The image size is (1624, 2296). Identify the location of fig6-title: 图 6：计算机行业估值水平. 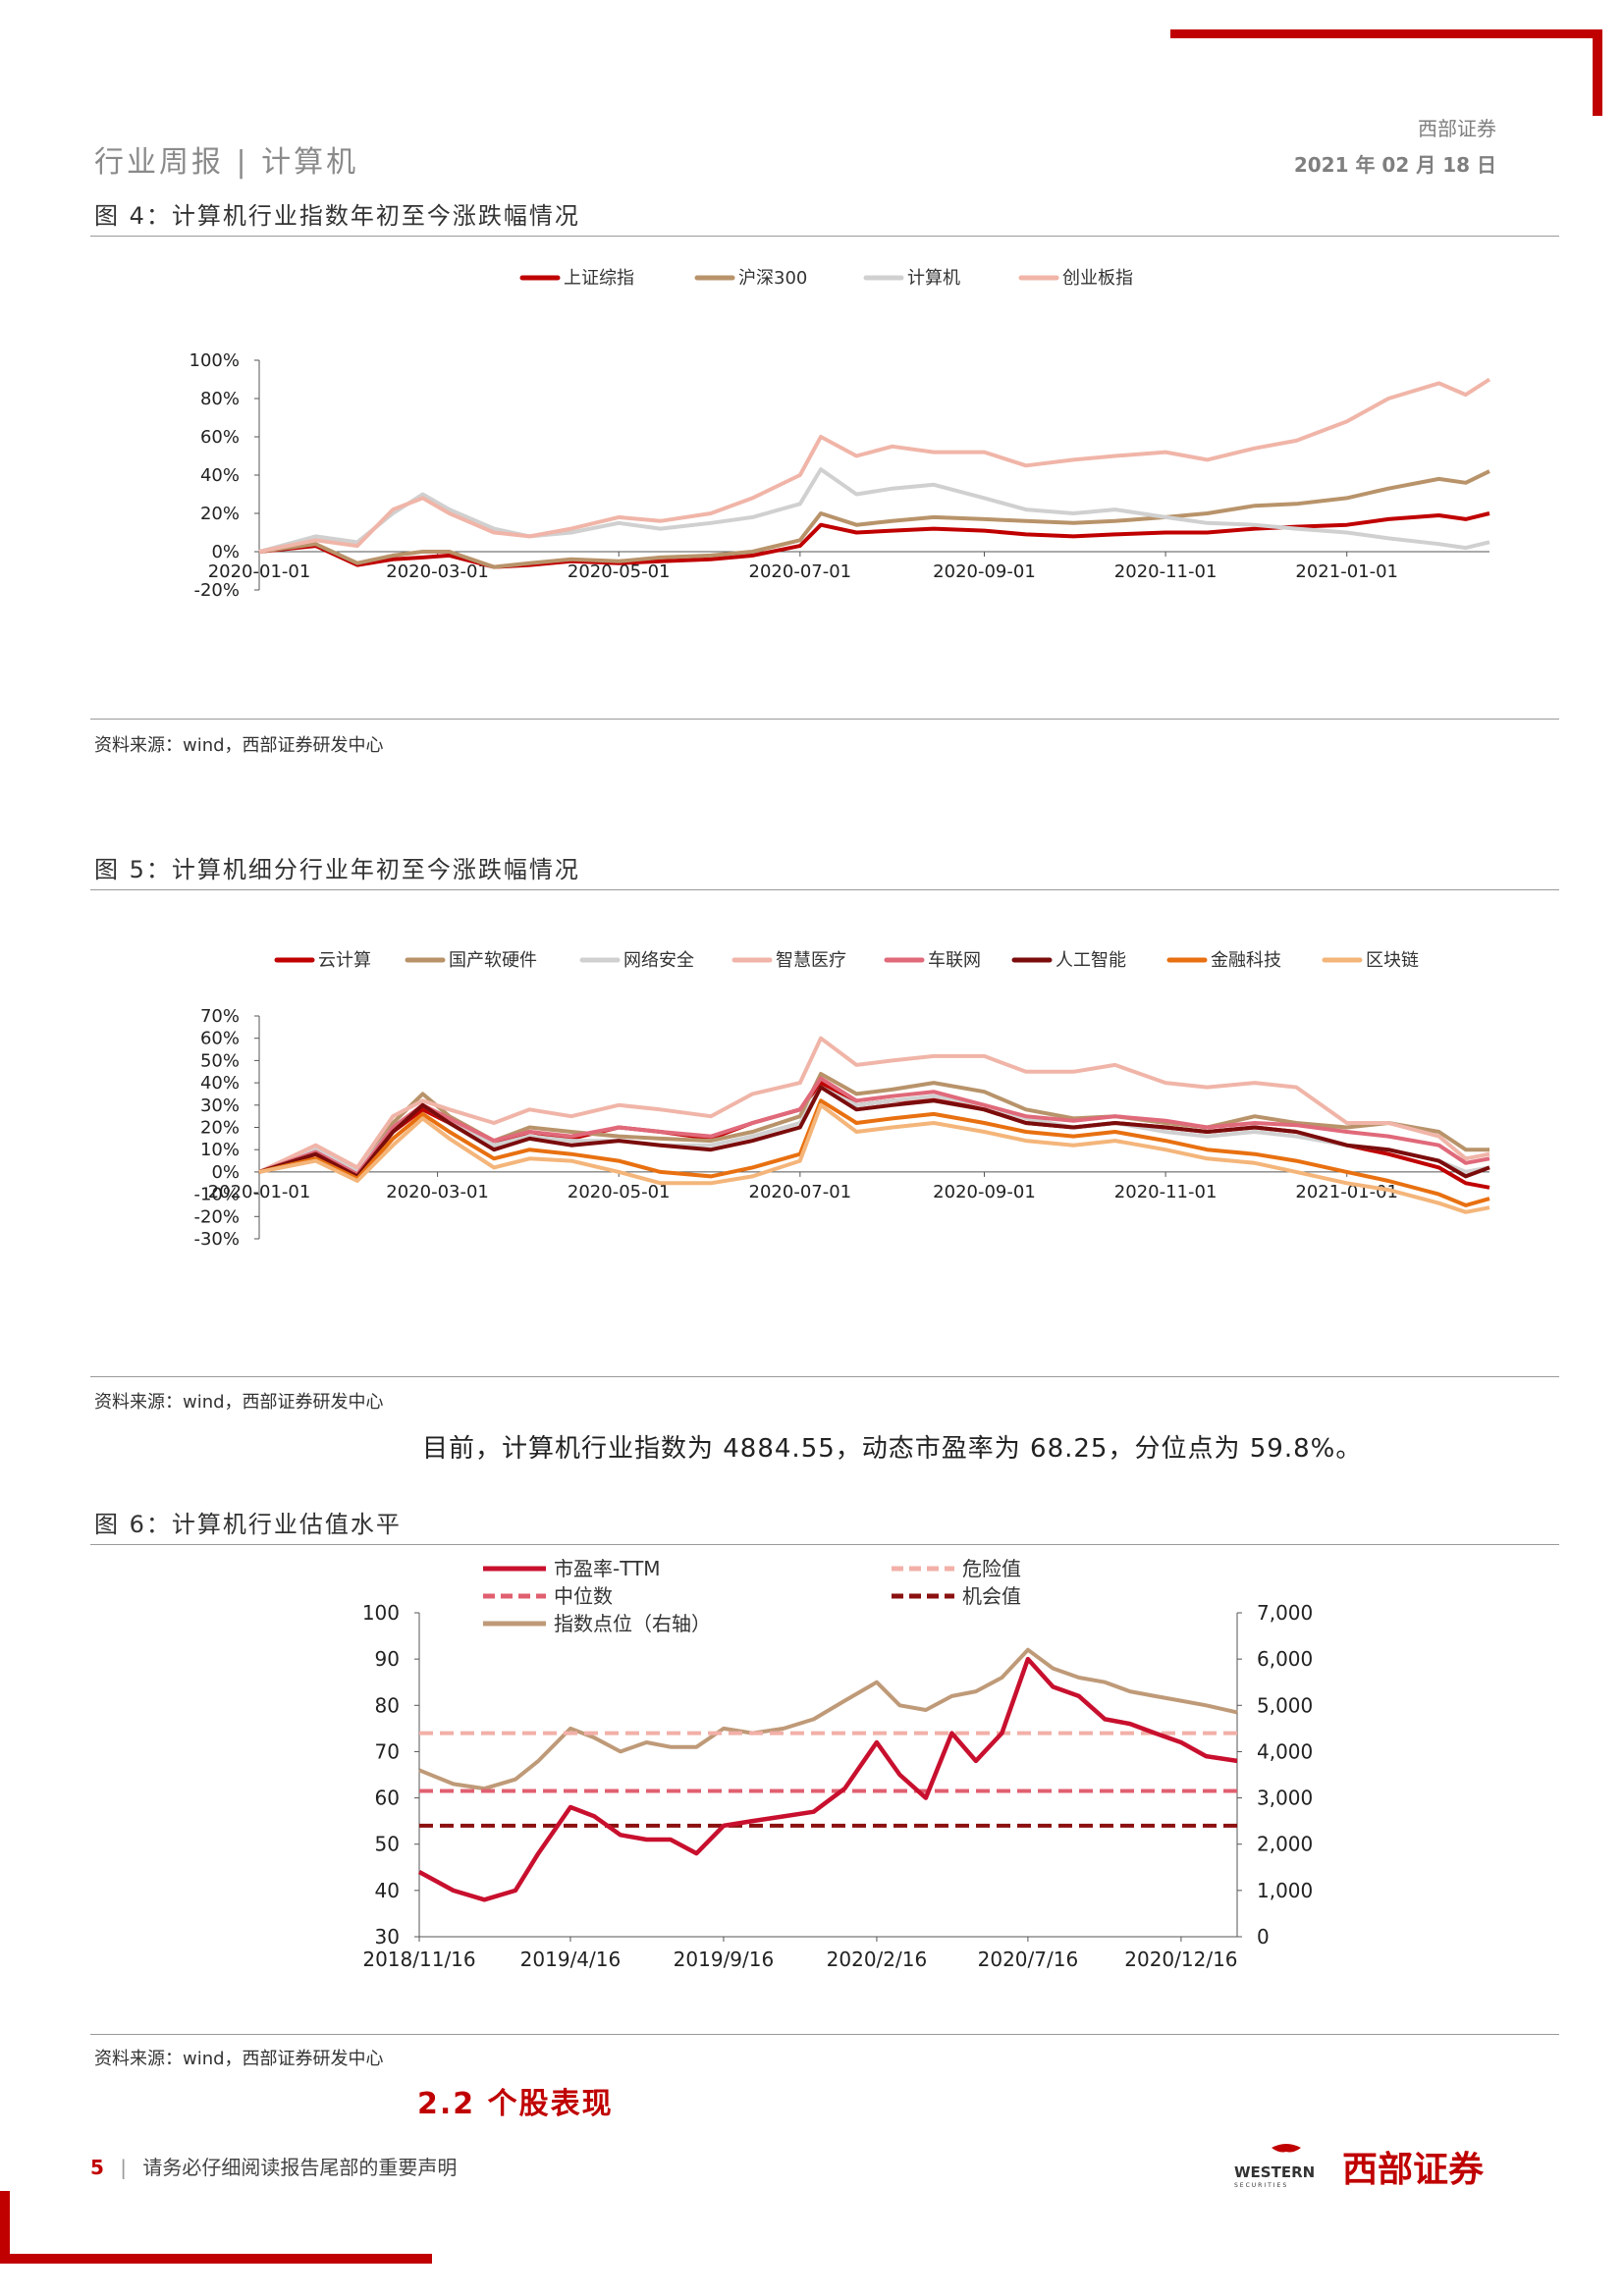
(248, 1524).